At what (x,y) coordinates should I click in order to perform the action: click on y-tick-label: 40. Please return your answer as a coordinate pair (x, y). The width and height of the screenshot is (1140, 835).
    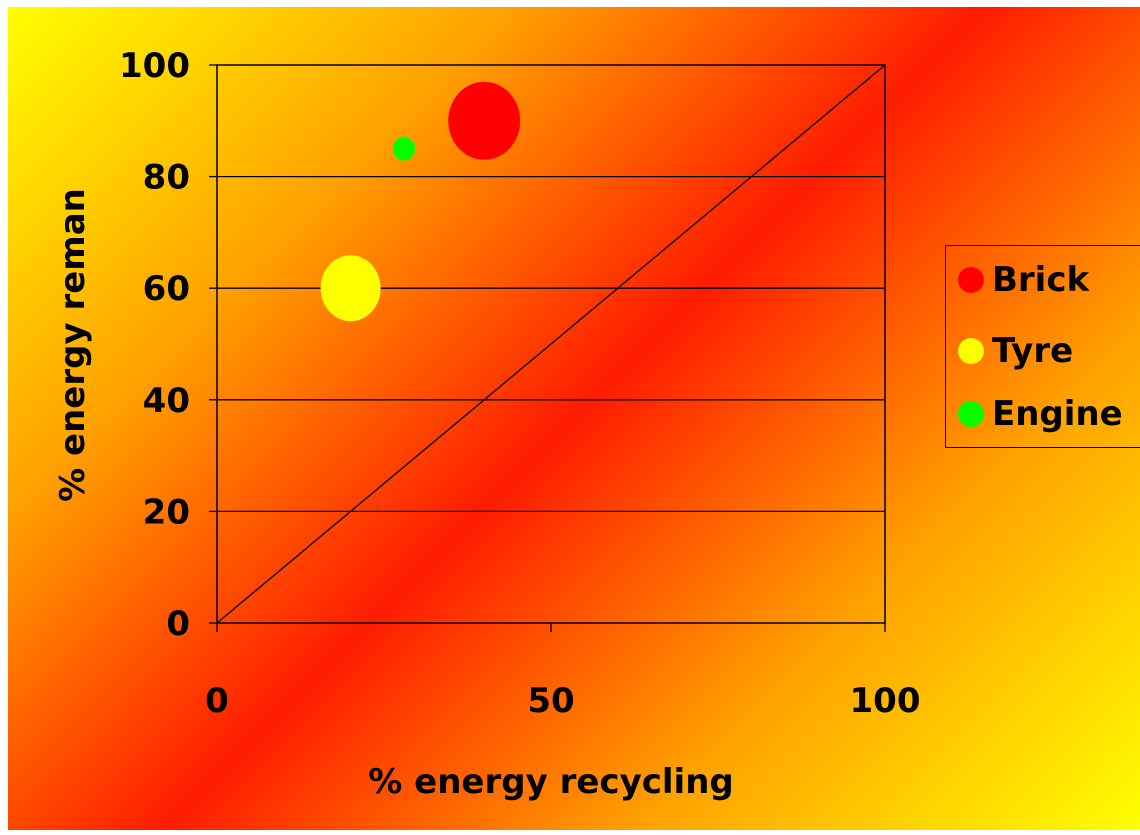
    Looking at the image, I should click on (166, 401).